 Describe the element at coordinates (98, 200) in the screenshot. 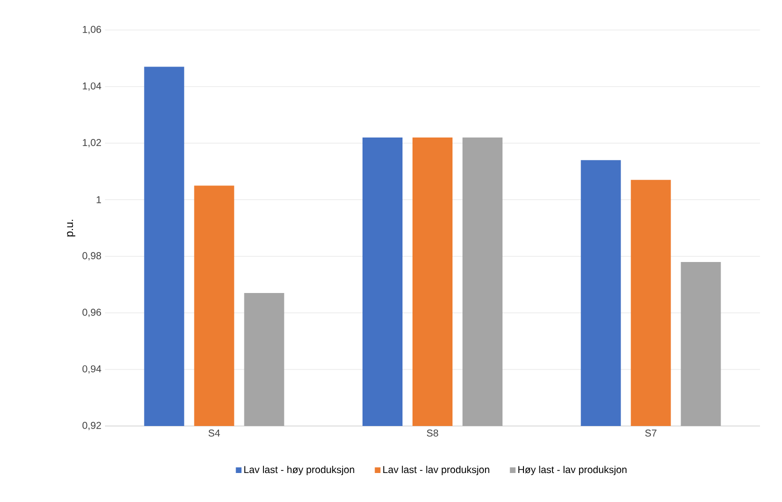

I see `y-tick-label: 1` at that location.